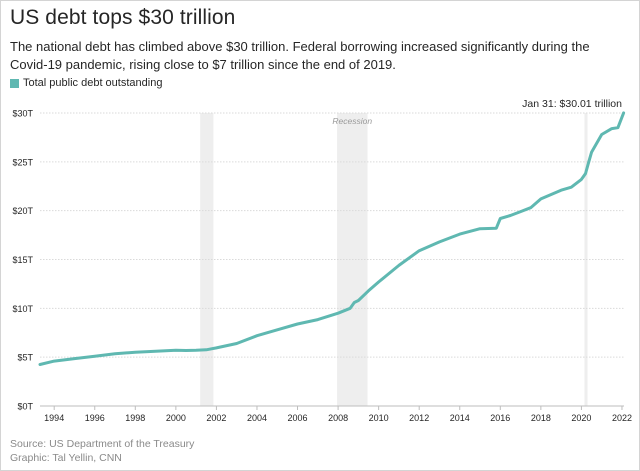 The height and width of the screenshot is (471, 640). What do you see at coordinates (379, 418) in the screenshot?
I see `x-tick-label: 2010` at bounding box center [379, 418].